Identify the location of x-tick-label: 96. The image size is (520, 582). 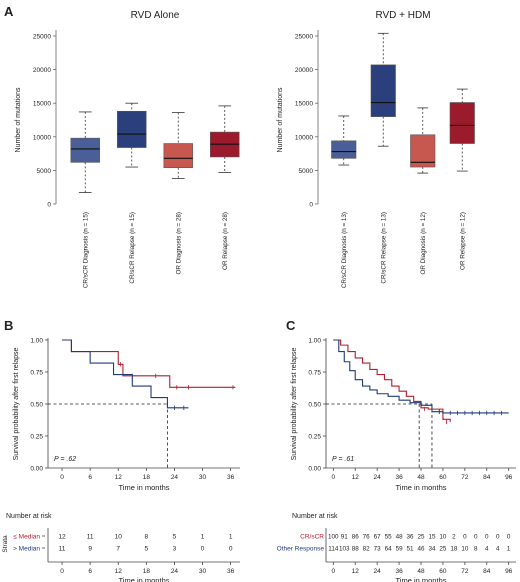
(509, 477).